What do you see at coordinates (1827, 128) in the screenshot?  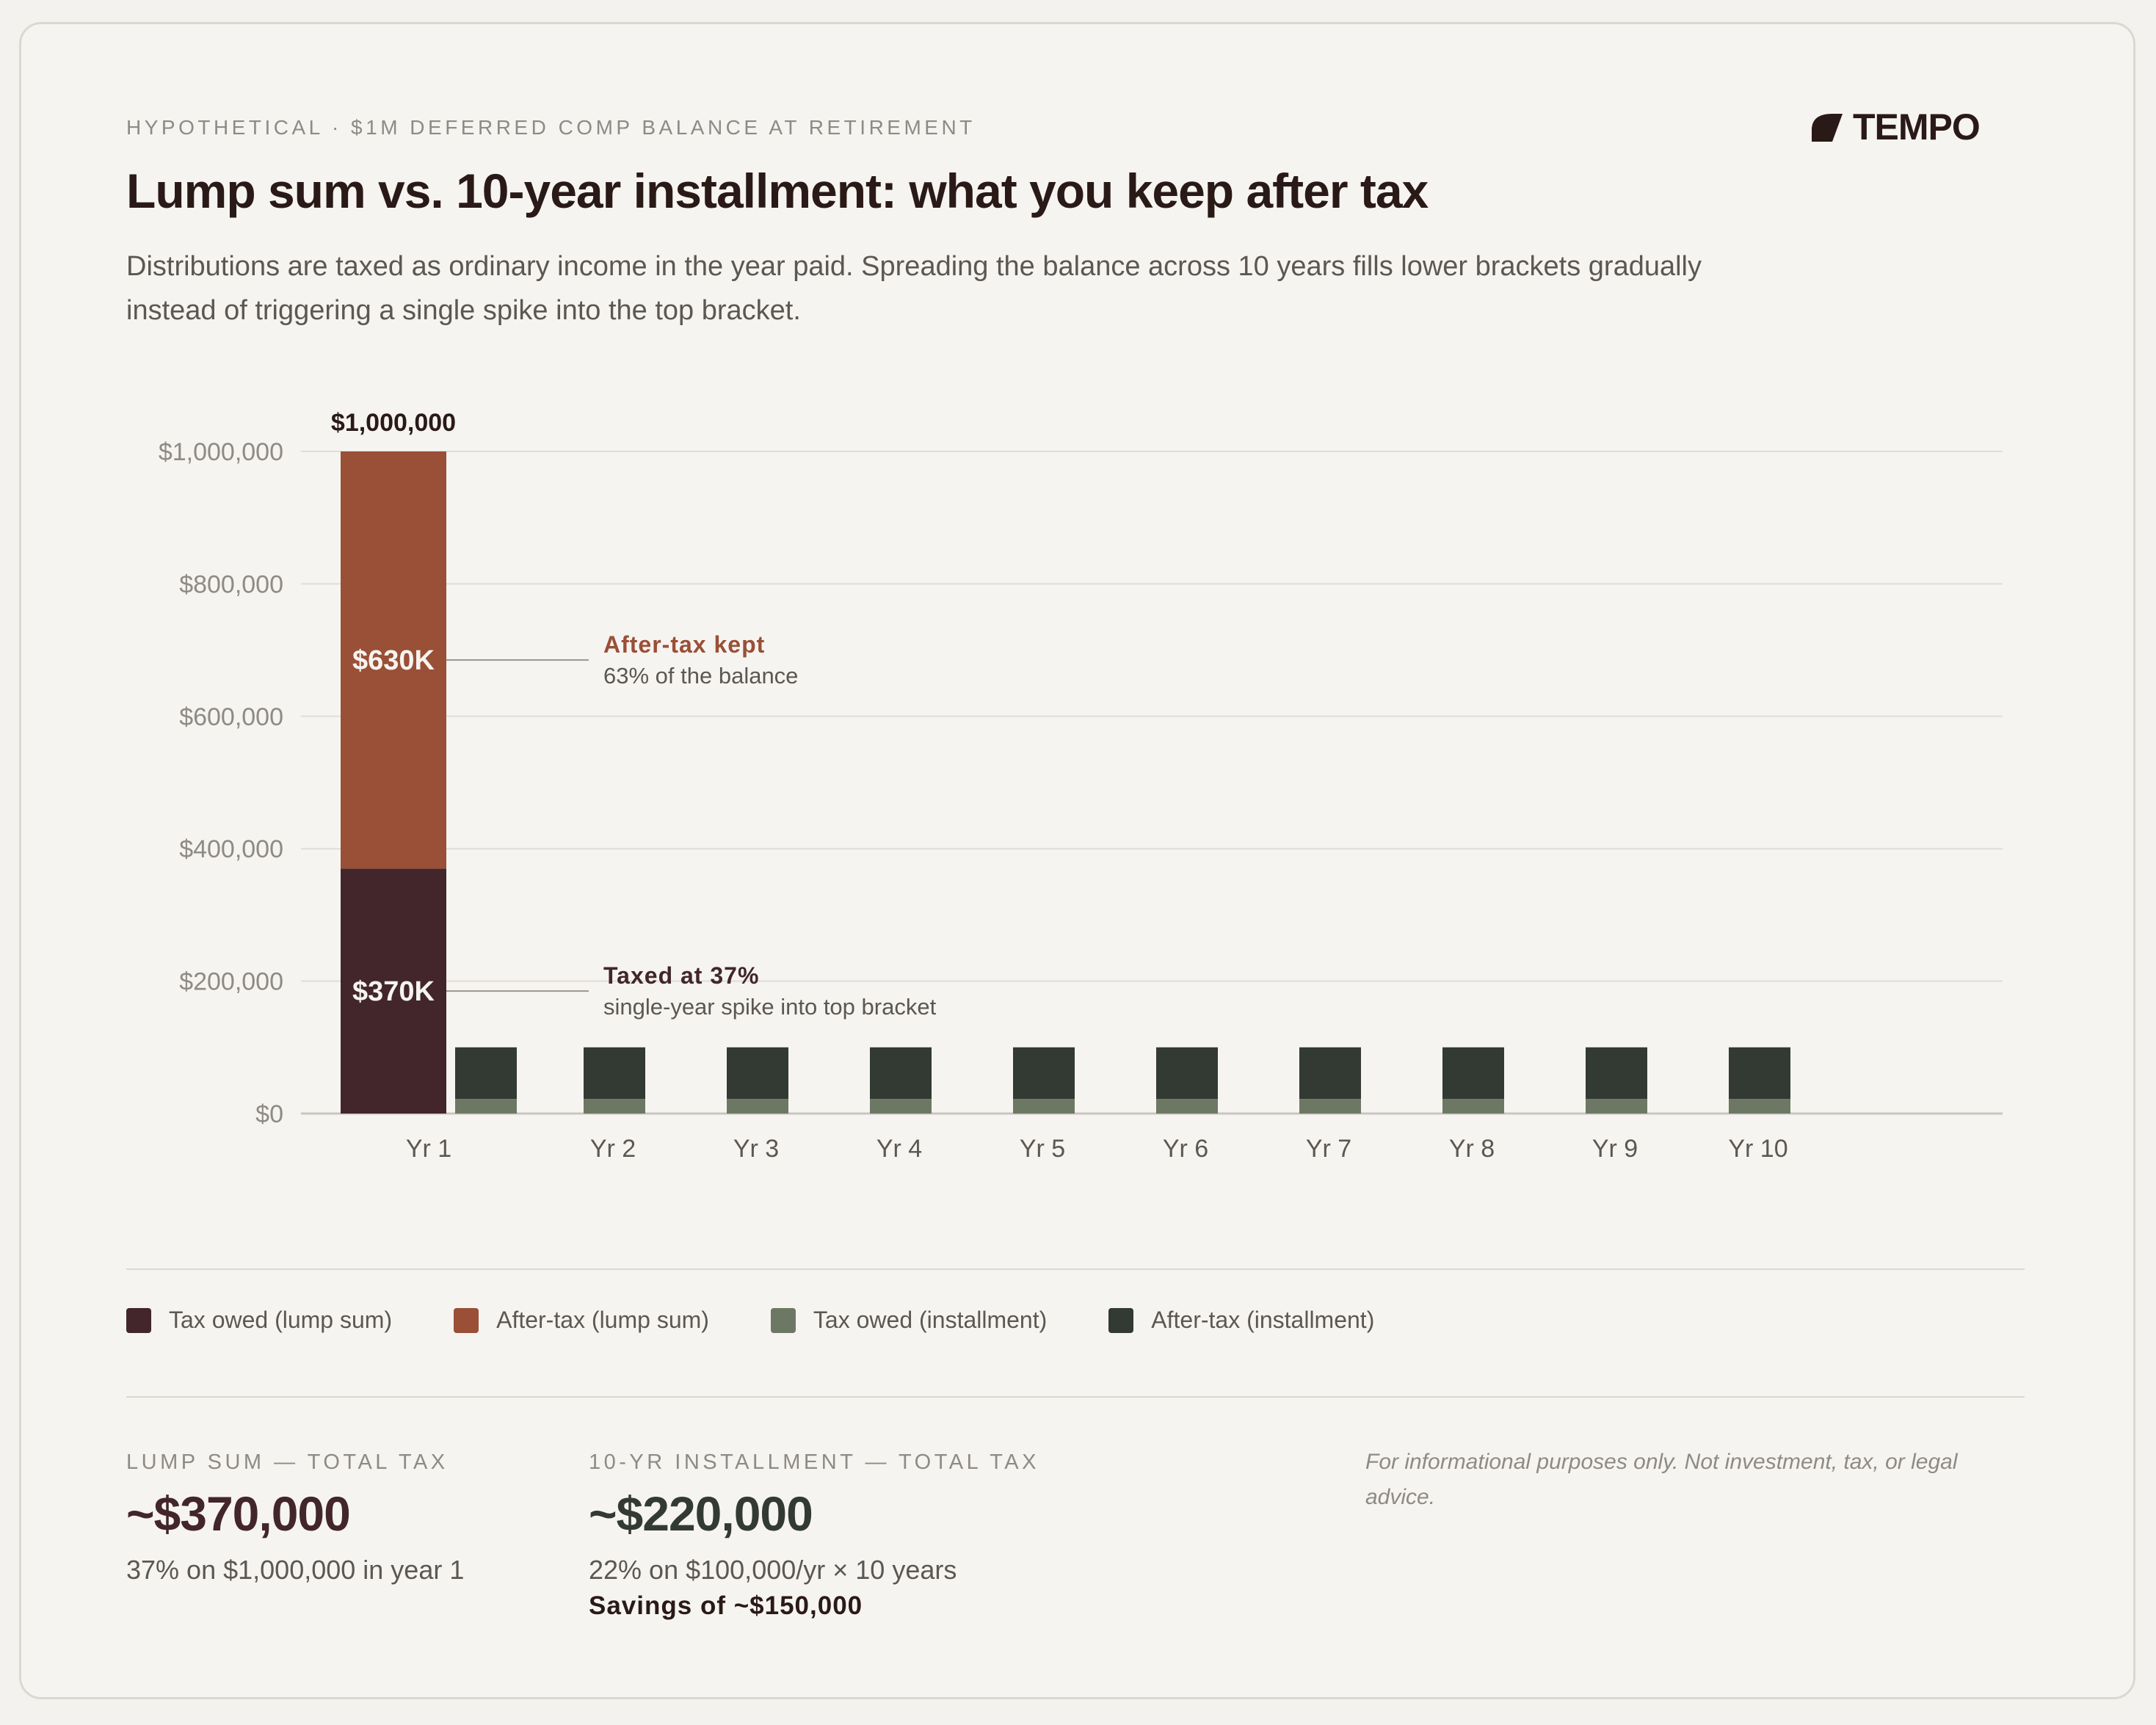 I see `tempo-logo-icon` at bounding box center [1827, 128].